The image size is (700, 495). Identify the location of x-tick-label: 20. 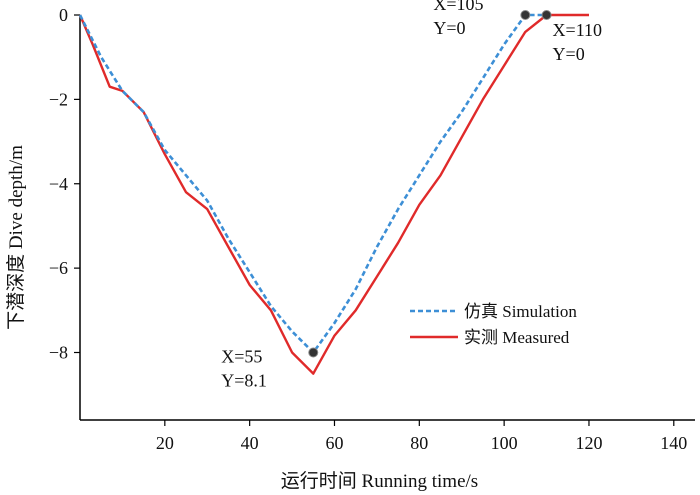
(165, 443).